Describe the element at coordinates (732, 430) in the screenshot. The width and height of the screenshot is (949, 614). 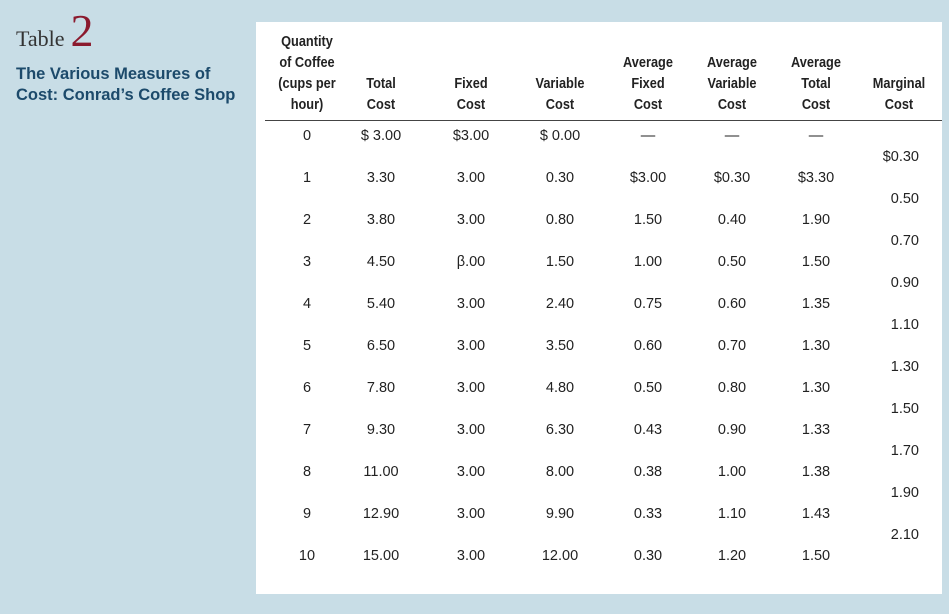
I see `cell-avg-variable-cost: 0.90` at that location.